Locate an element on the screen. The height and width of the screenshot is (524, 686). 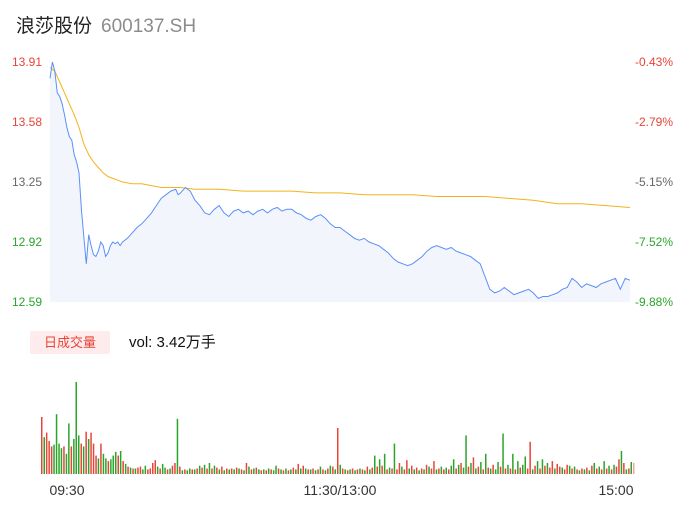
percent-tick-label: -0.43% is located at coordinates (654, 62).